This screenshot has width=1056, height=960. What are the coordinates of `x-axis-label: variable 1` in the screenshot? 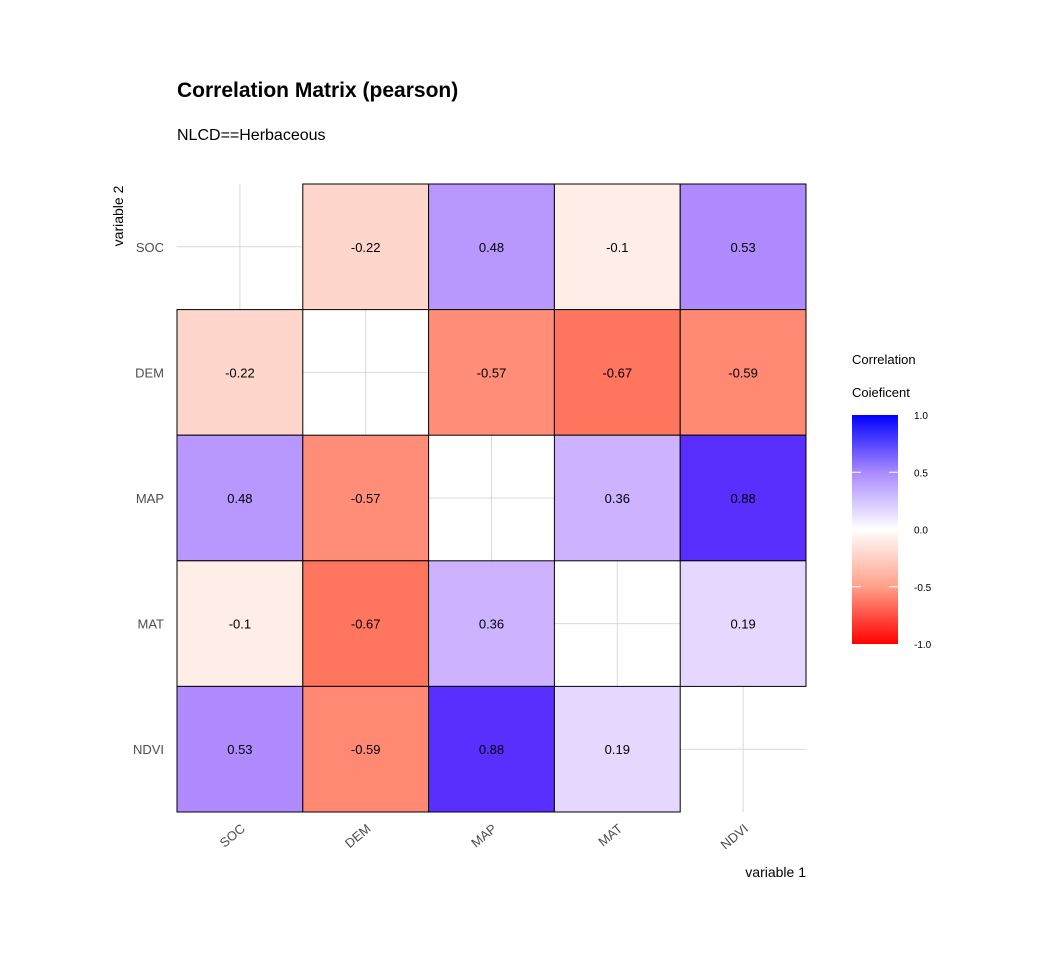 It's located at (775, 872).